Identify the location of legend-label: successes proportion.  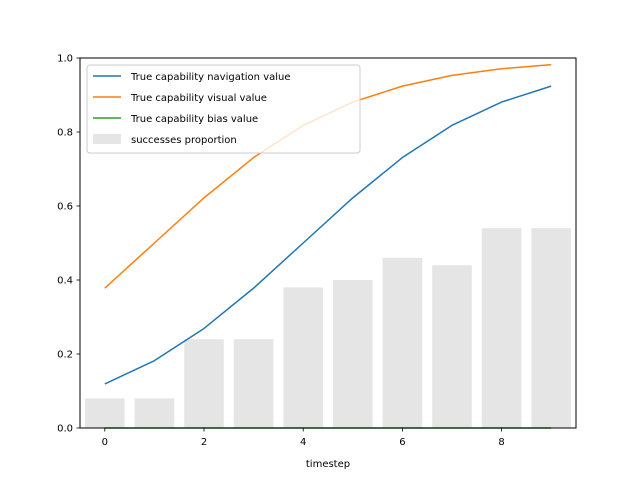
(184, 140).